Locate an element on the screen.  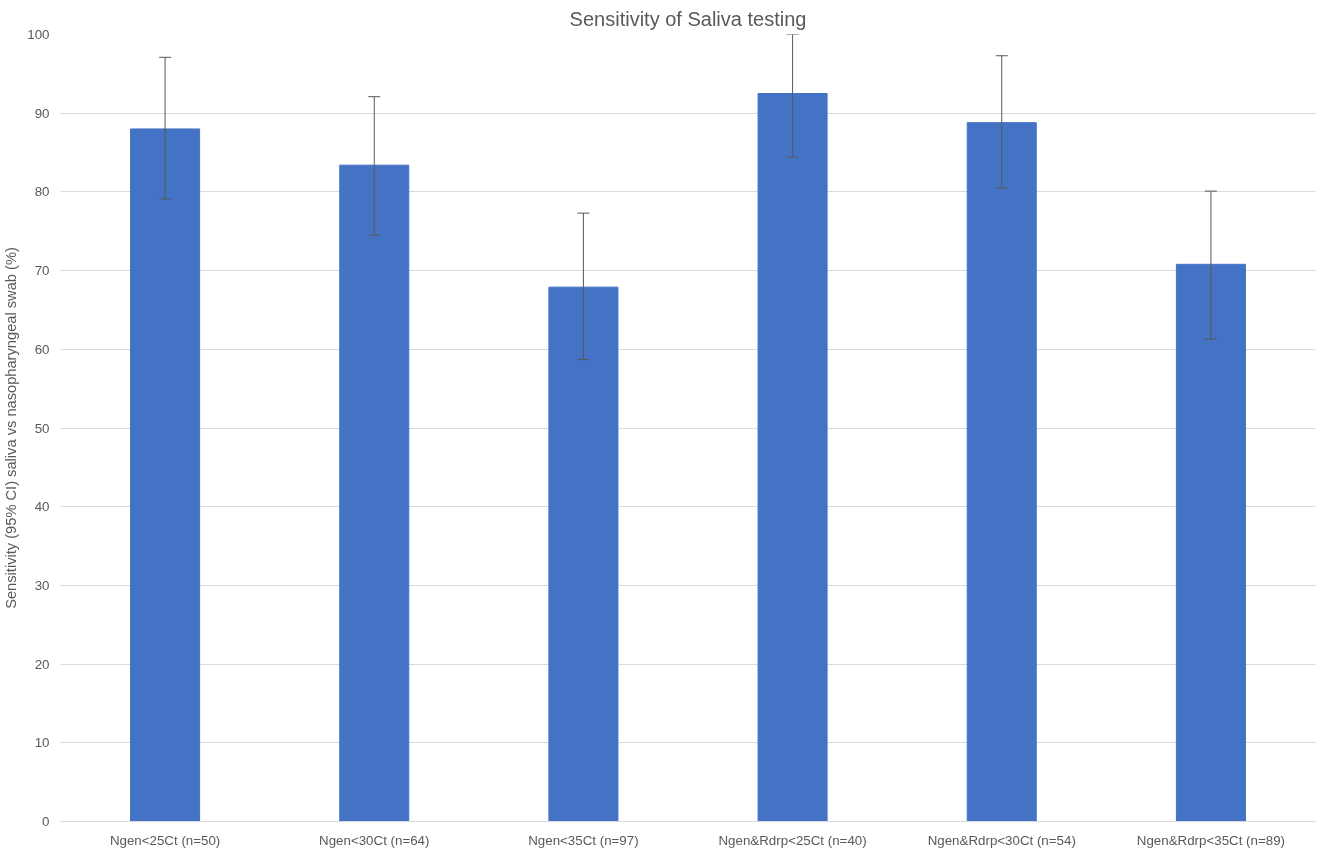
y-tick-label: 80 is located at coordinates (42, 192).